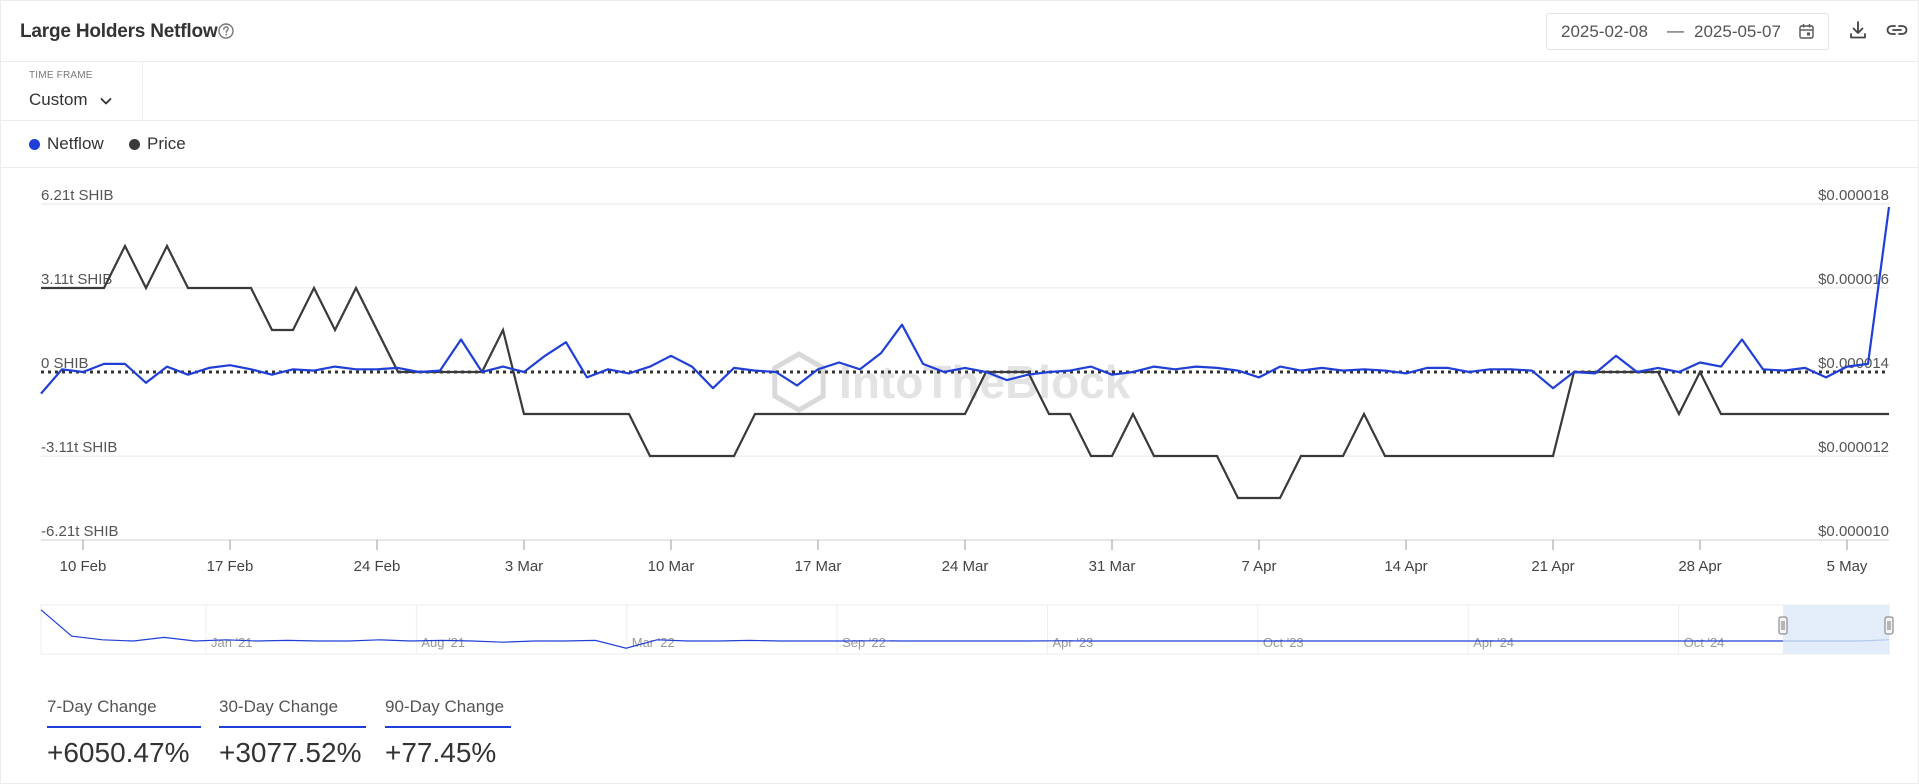 The width and height of the screenshot is (1919, 784). Describe the element at coordinates (1737, 31) in the screenshot. I see `date-to: 2025-05-07` at that location.